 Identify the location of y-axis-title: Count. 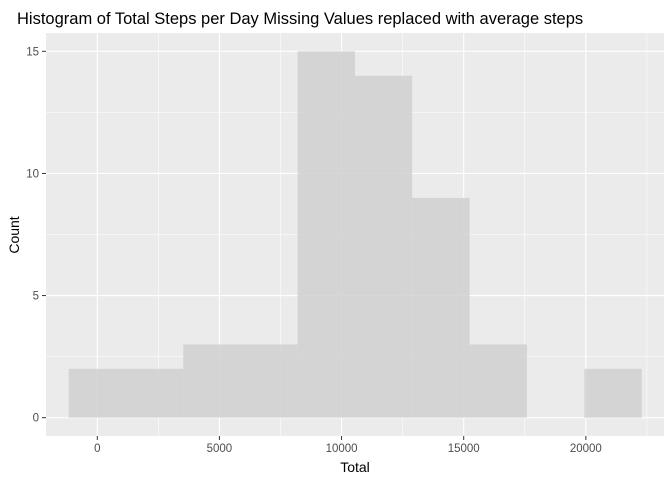
(14, 234).